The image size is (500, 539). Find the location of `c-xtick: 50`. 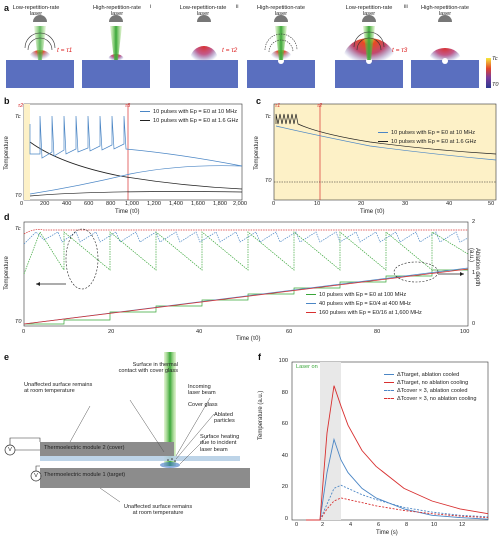

c-xtick: 50 is located at coordinates (491, 204).